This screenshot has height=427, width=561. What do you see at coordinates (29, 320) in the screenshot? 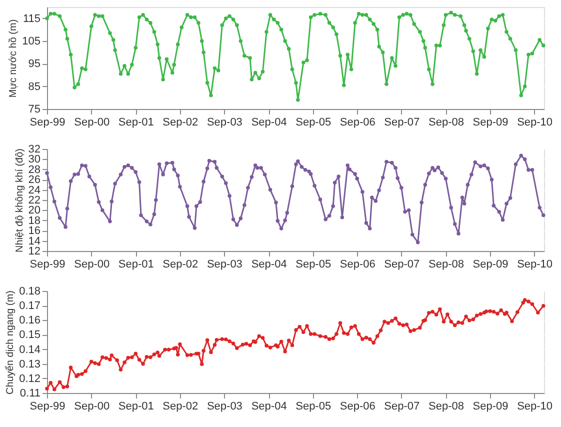
I see `y-tick-label: 0.16` at bounding box center [29, 320].